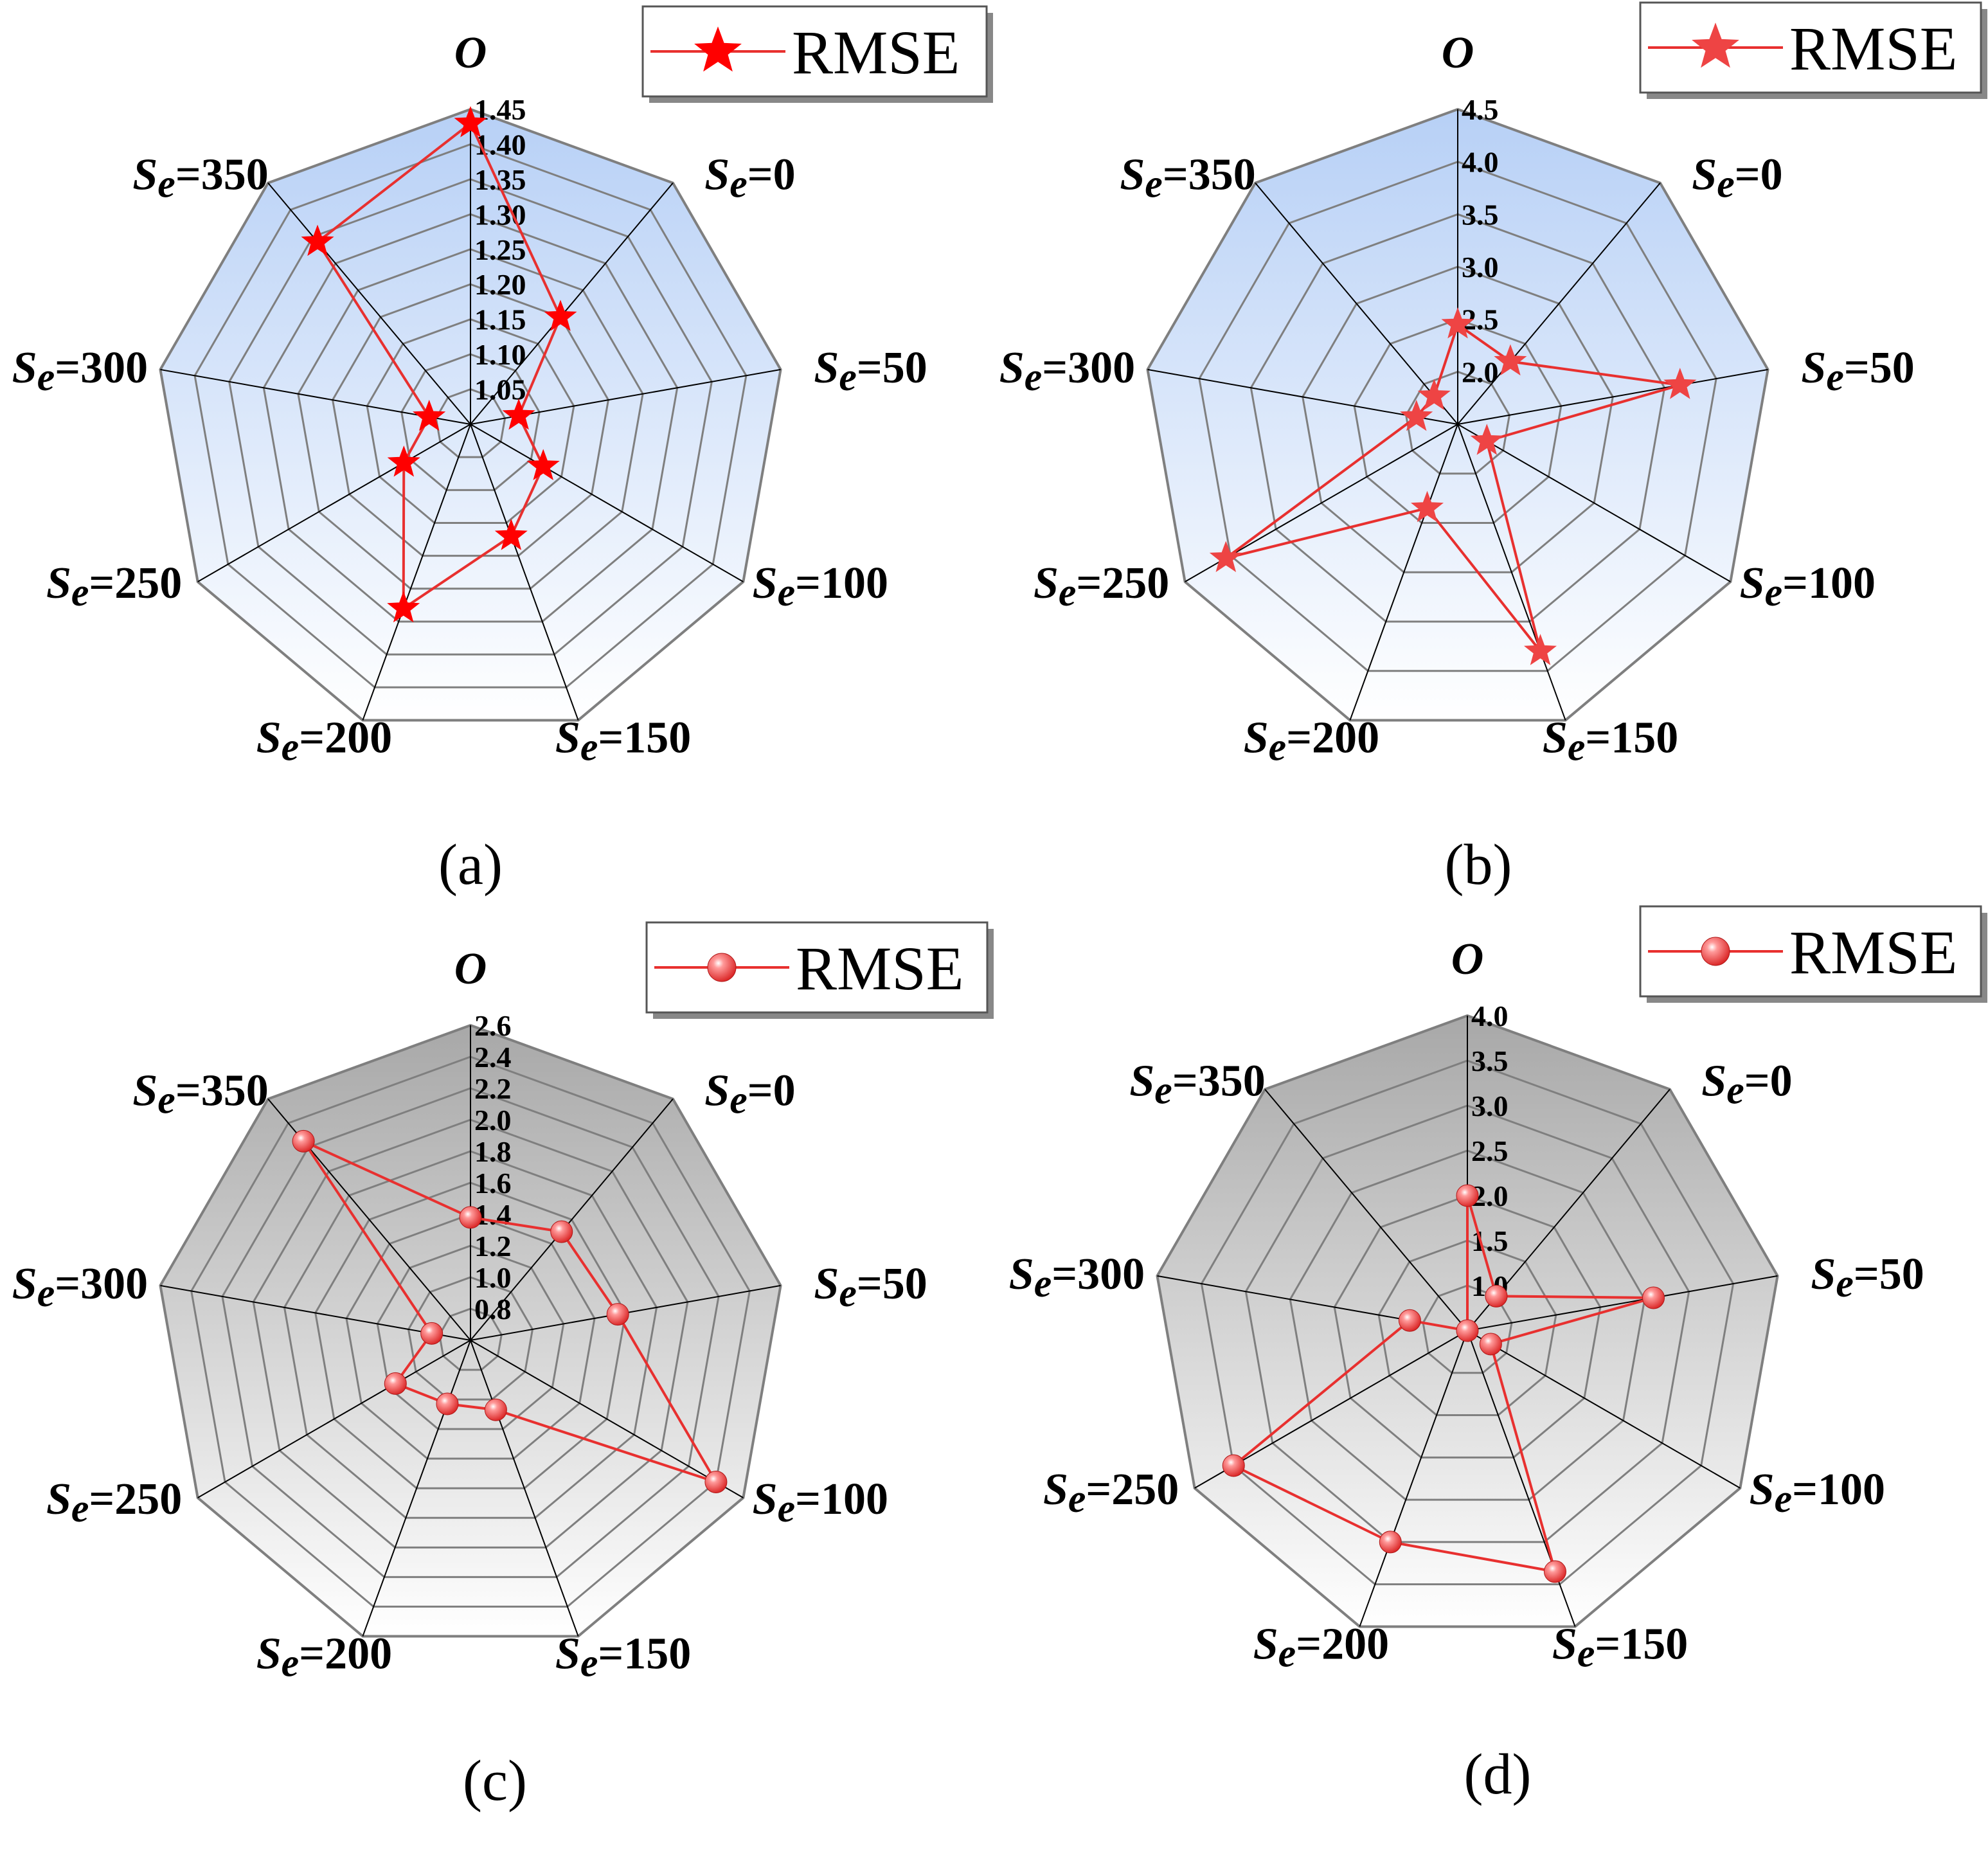 The height and width of the screenshot is (1850, 1988). Describe the element at coordinates (1480, 267) in the screenshot. I see `tick-label: 3.0` at that location.